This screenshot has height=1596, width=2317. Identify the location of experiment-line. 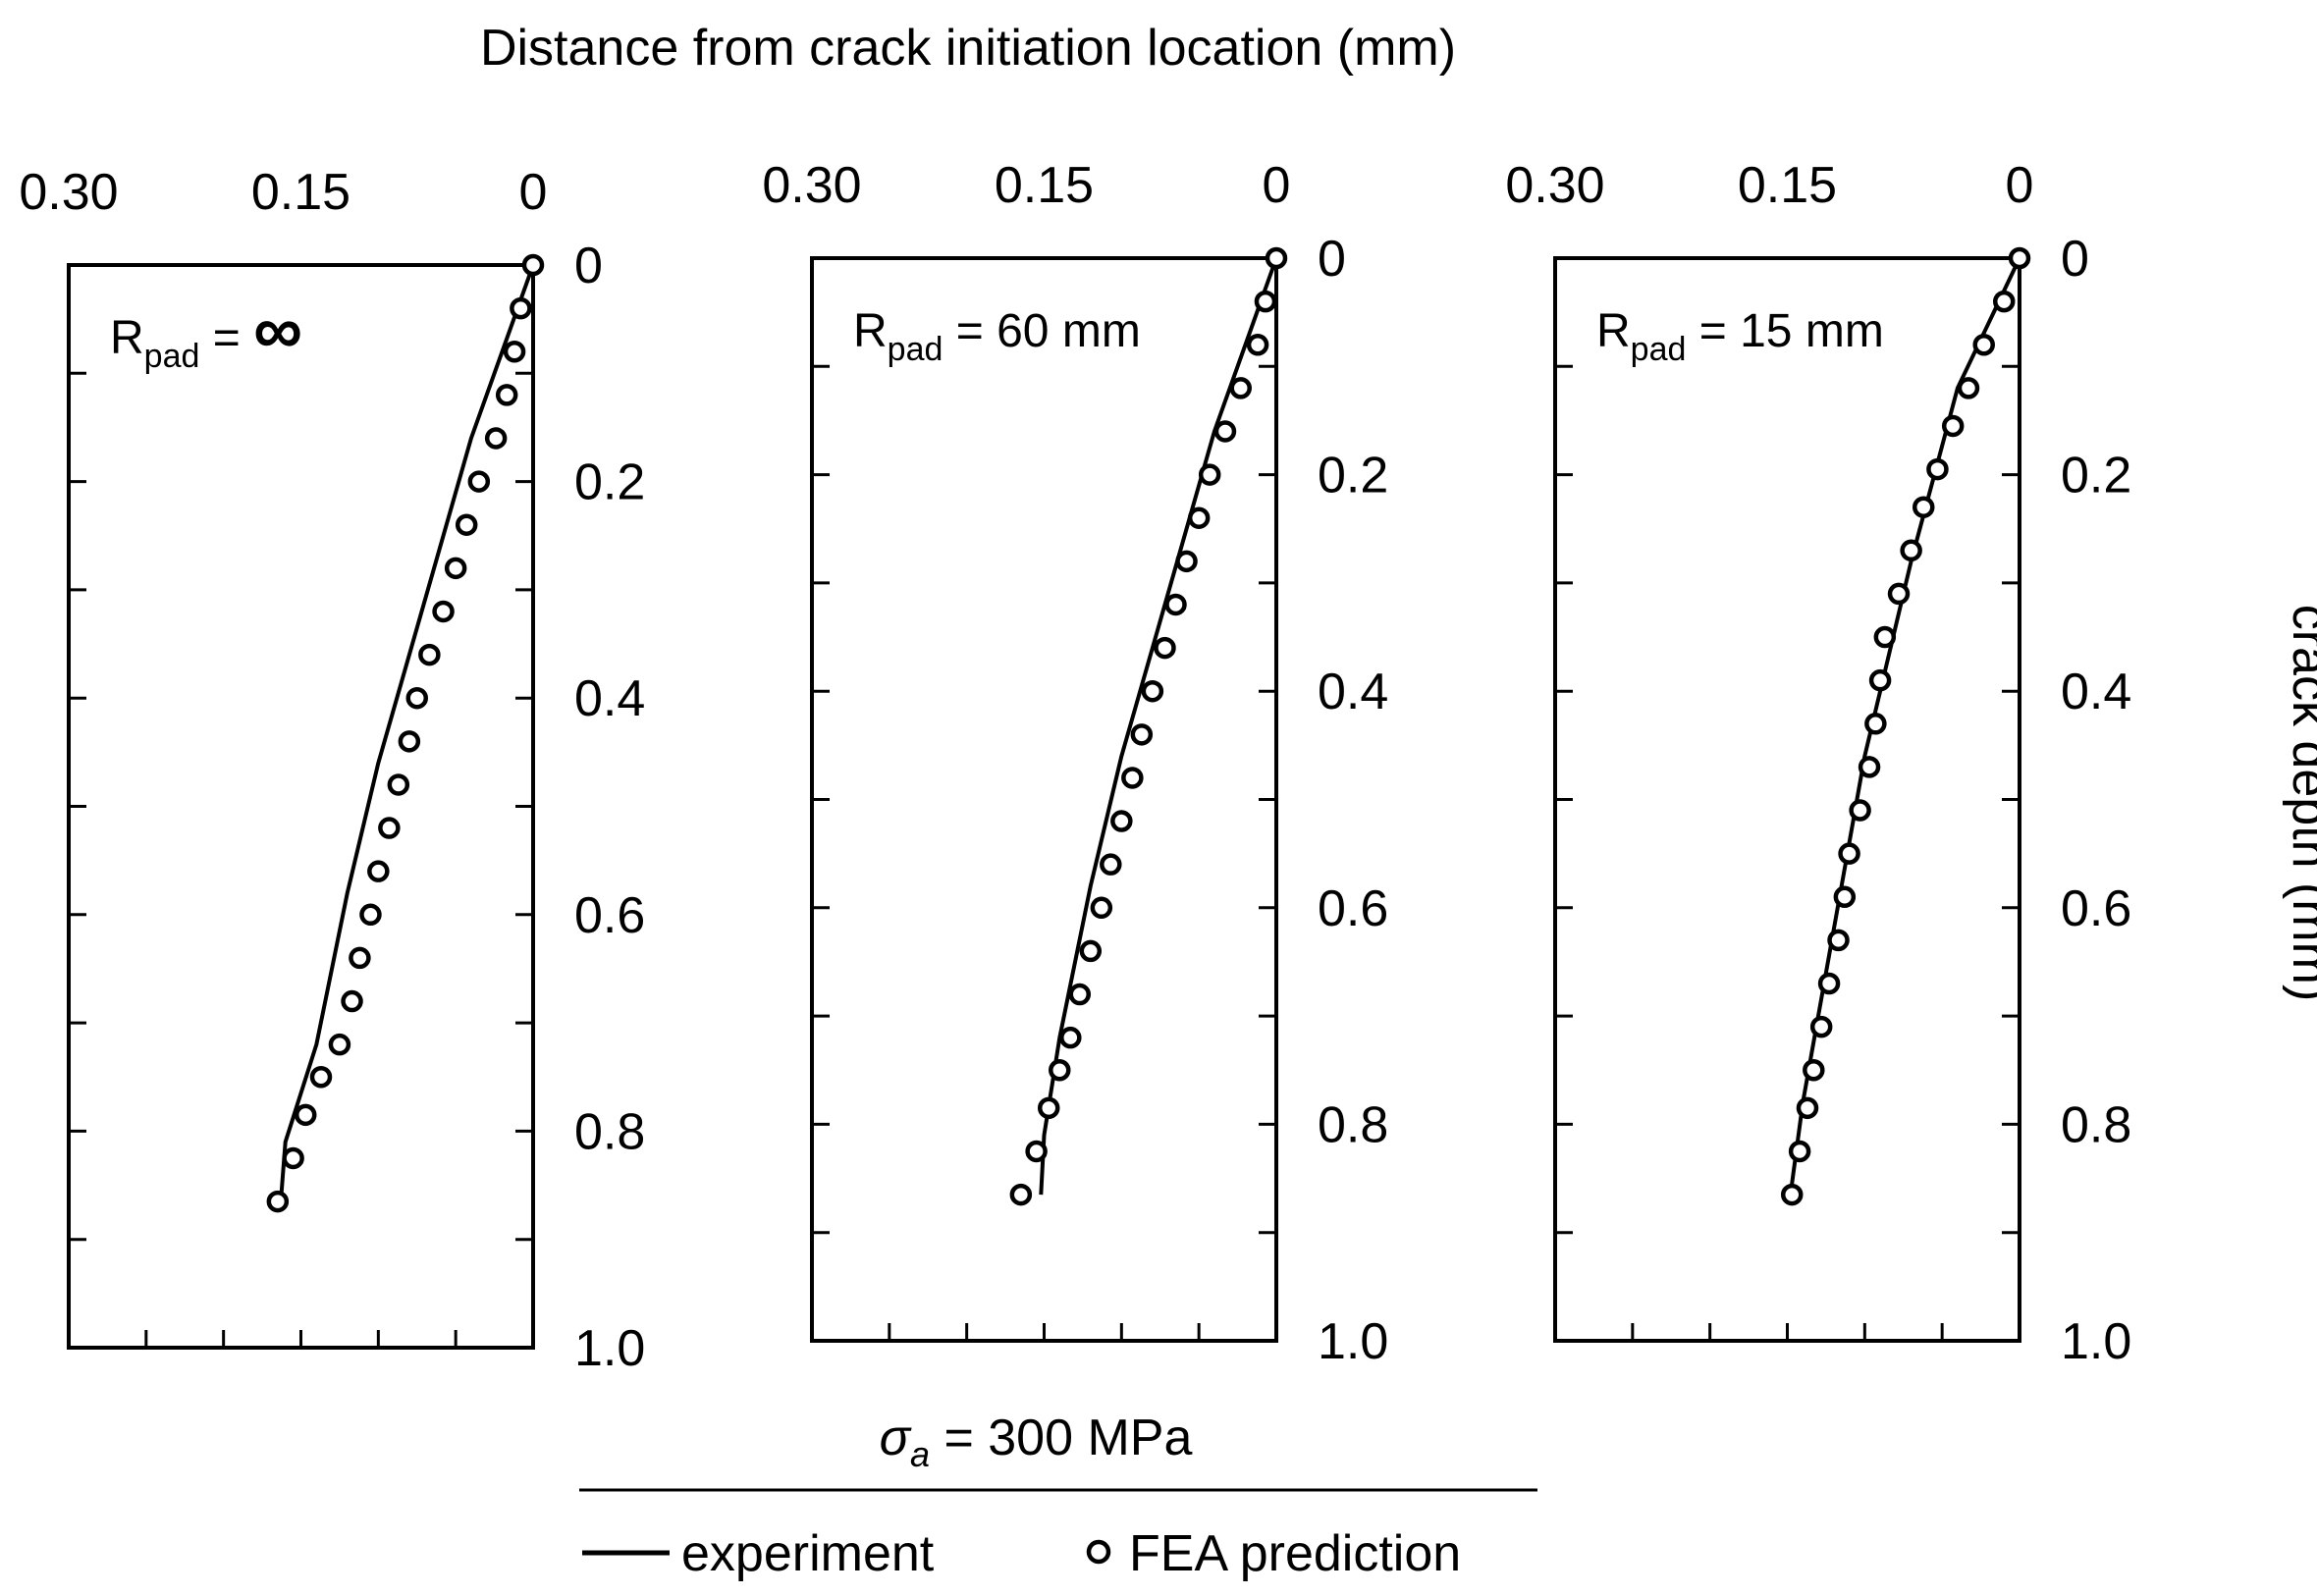
(1904, 726).